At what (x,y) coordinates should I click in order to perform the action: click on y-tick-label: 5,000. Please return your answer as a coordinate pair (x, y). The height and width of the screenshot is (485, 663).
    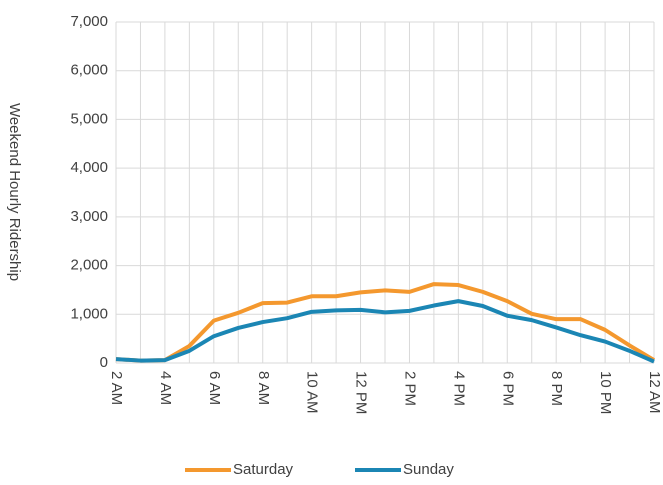
    Looking at the image, I should click on (89, 118).